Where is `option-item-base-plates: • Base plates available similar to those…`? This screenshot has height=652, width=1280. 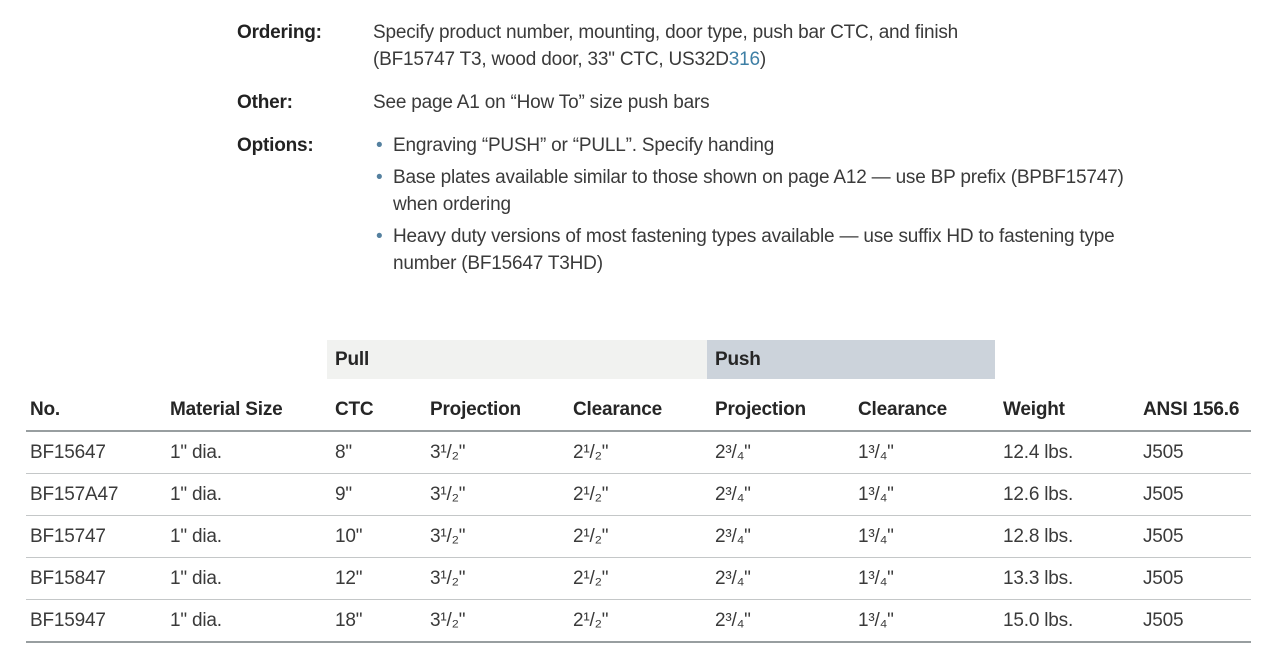
option-item-base-plates: • Base plates available similar to those… is located at coordinates (750, 191).